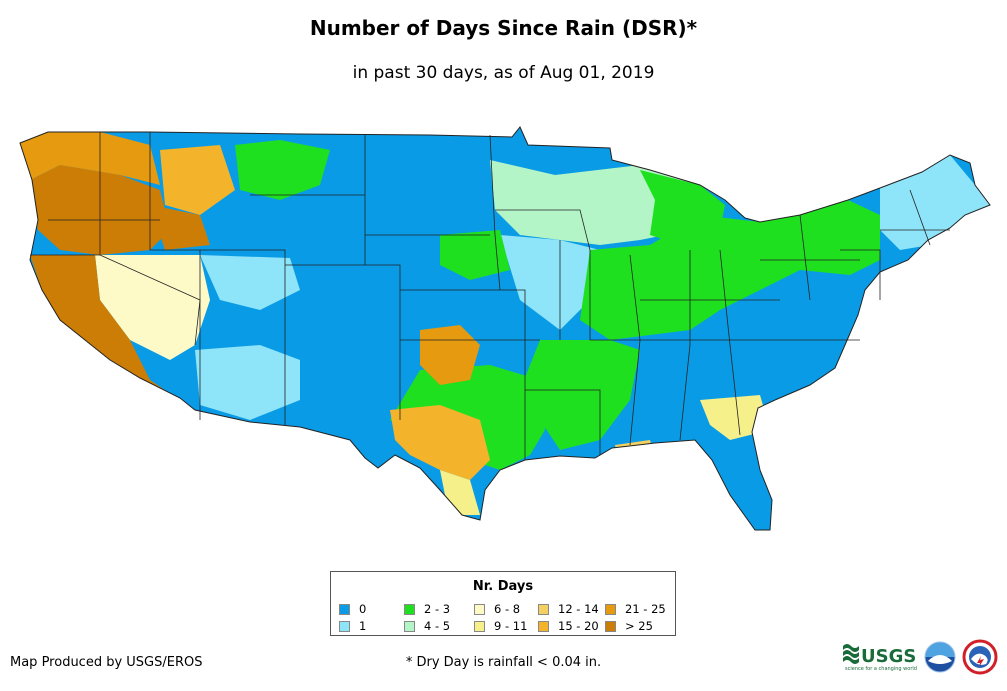  What do you see at coordinates (645, 609) in the screenshot?
I see `legend-label: 21 - 25` at bounding box center [645, 609].